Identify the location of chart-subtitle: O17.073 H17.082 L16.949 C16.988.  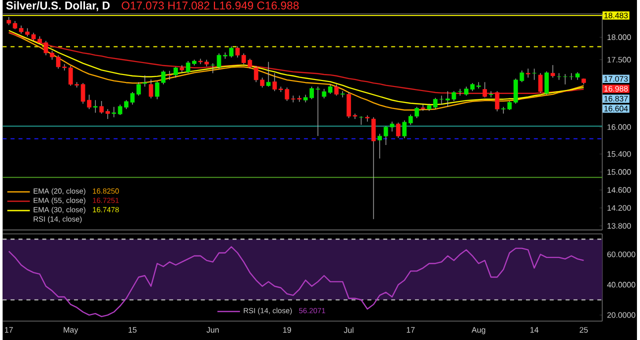
(210, 6).